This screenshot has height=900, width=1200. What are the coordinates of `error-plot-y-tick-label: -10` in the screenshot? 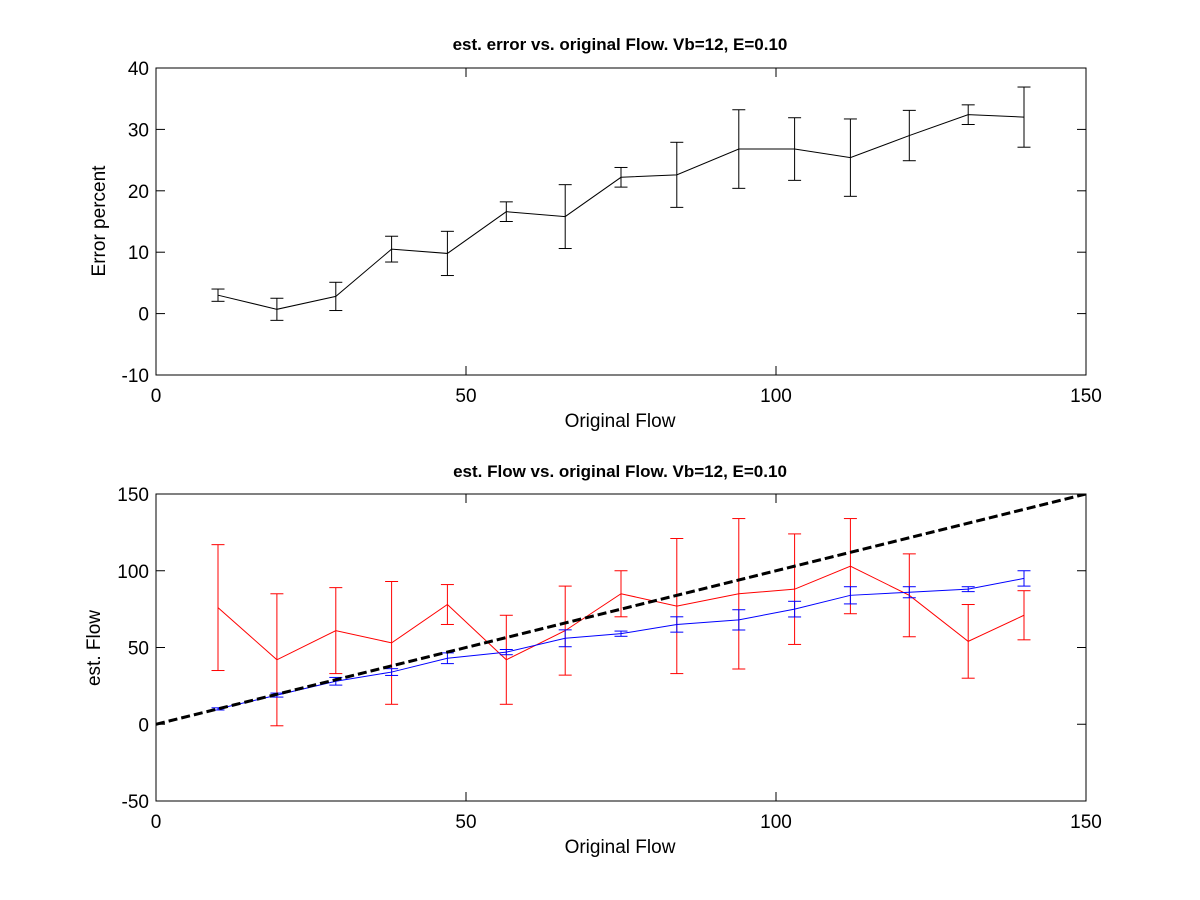 It's located at (135, 376).